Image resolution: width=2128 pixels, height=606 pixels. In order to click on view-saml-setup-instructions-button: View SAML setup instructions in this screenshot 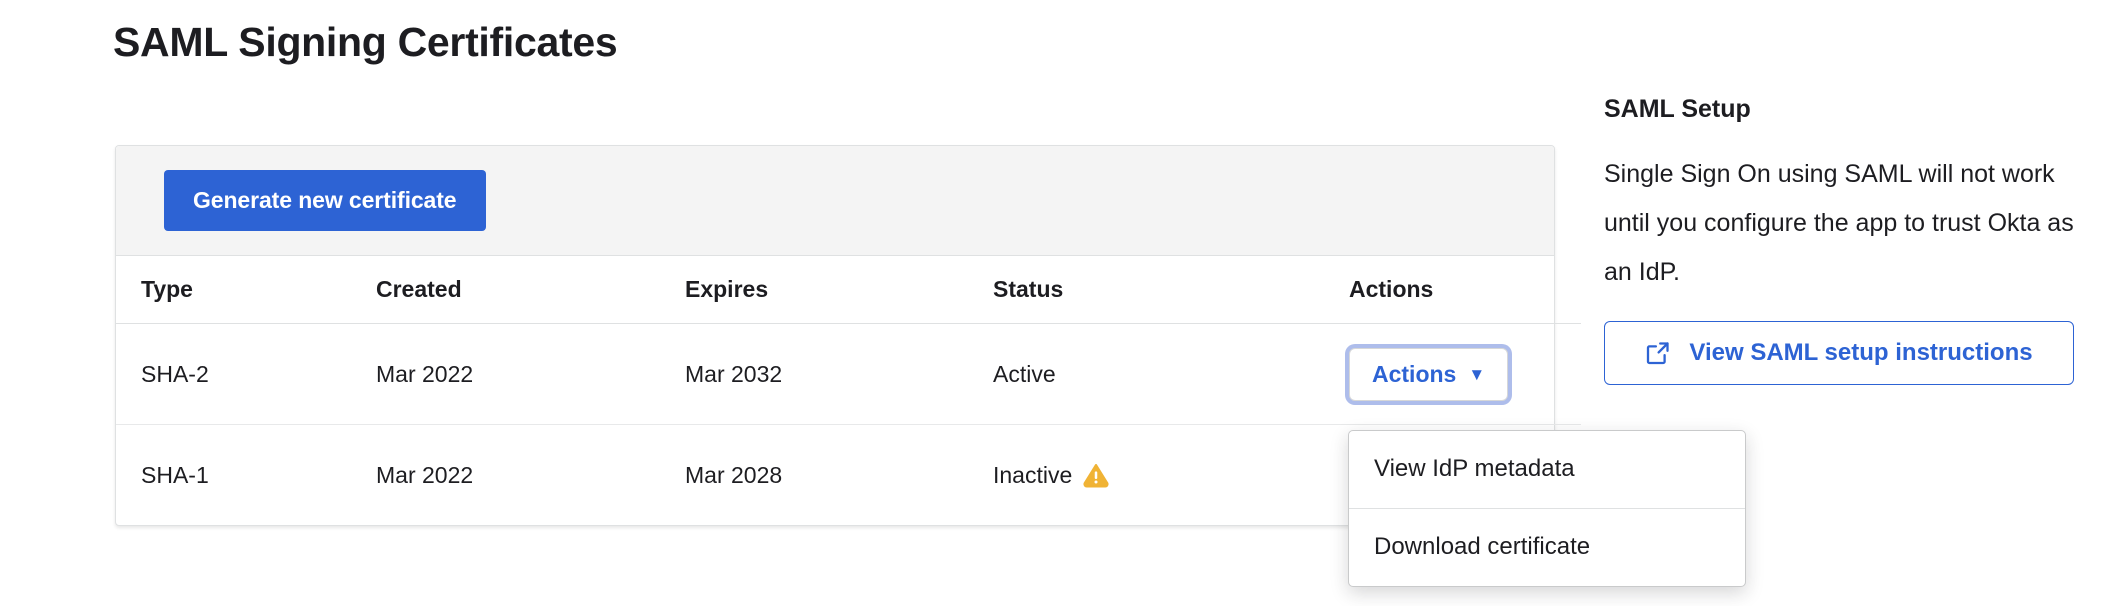, I will do `click(1839, 353)`.